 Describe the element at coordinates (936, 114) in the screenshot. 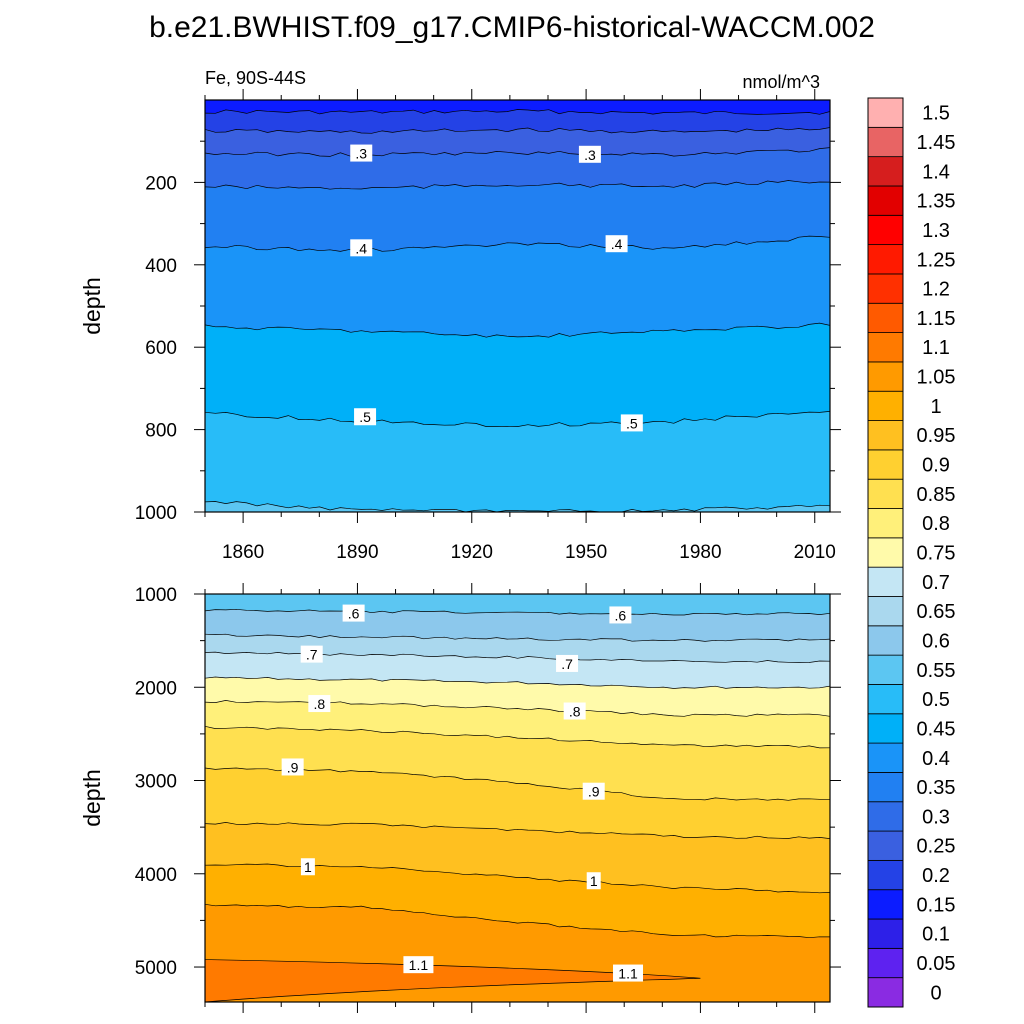

I see `colorbar-label: 1.5` at that location.